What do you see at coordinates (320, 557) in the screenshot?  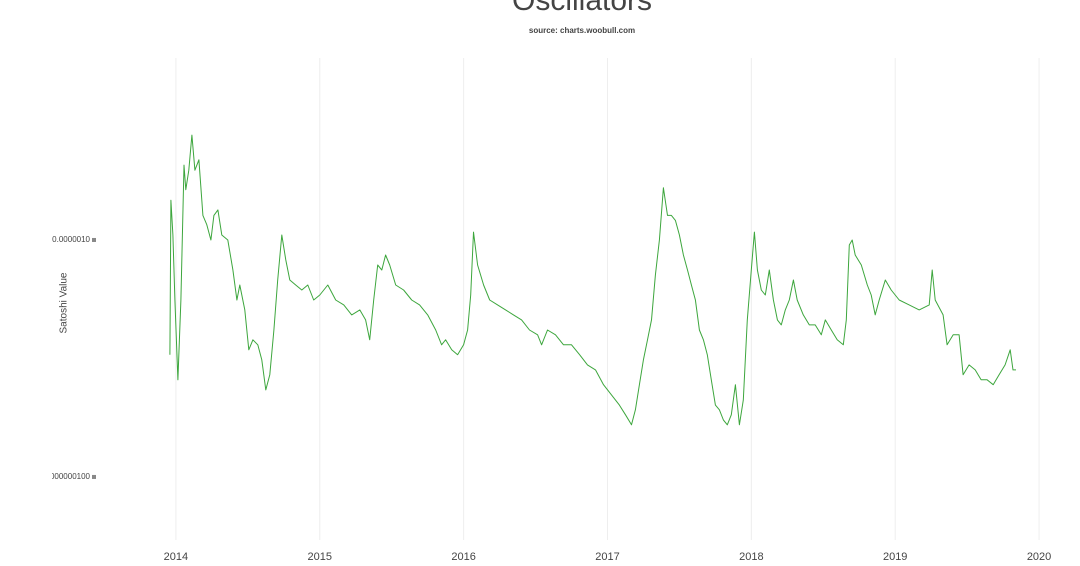 I see `x-tick-label: 2015` at bounding box center [320, 557].